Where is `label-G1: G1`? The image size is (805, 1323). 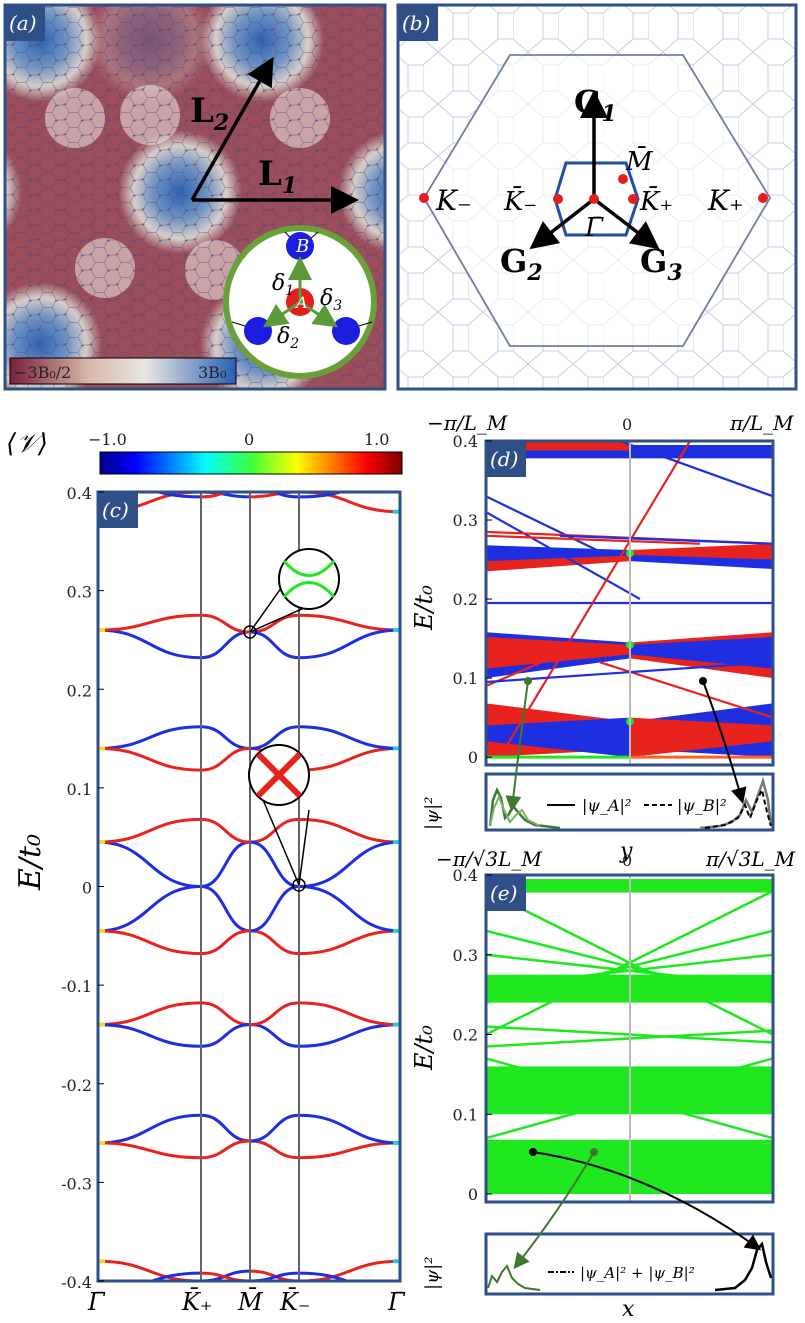 label-G1: G1 is located at coordinates (595, 105).